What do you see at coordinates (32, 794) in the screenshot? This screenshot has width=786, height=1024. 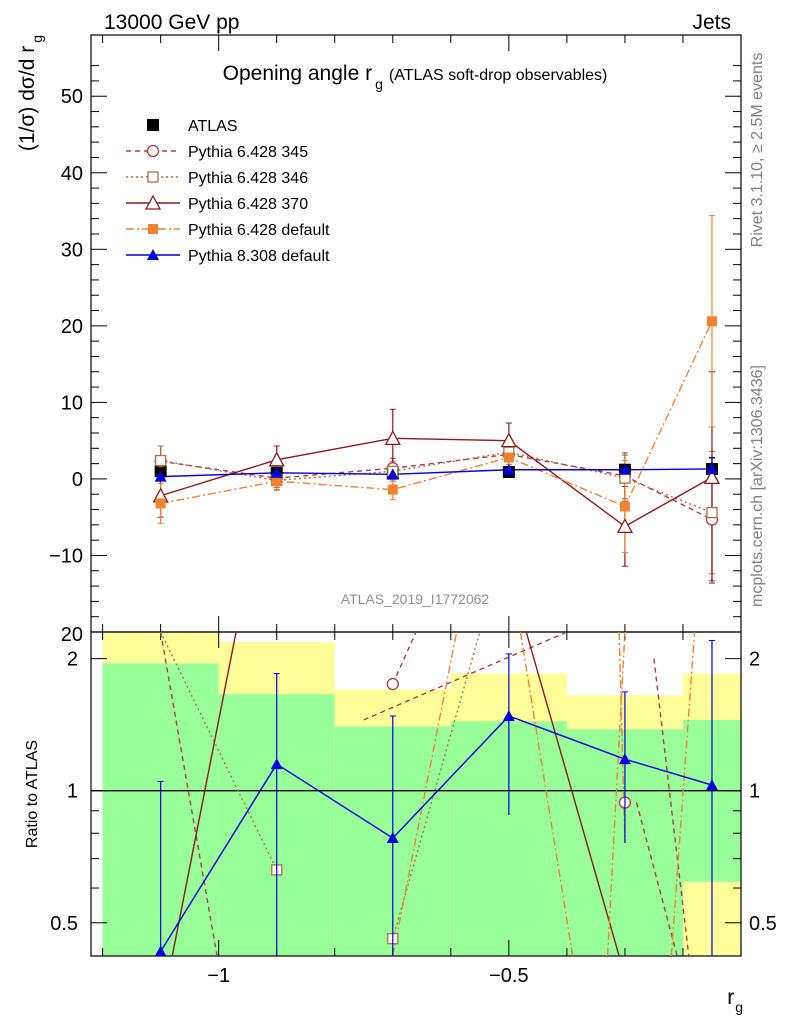 I see `y-axis-label-bottom: Ratio to ATLAS` at bounding box center [32, 794].